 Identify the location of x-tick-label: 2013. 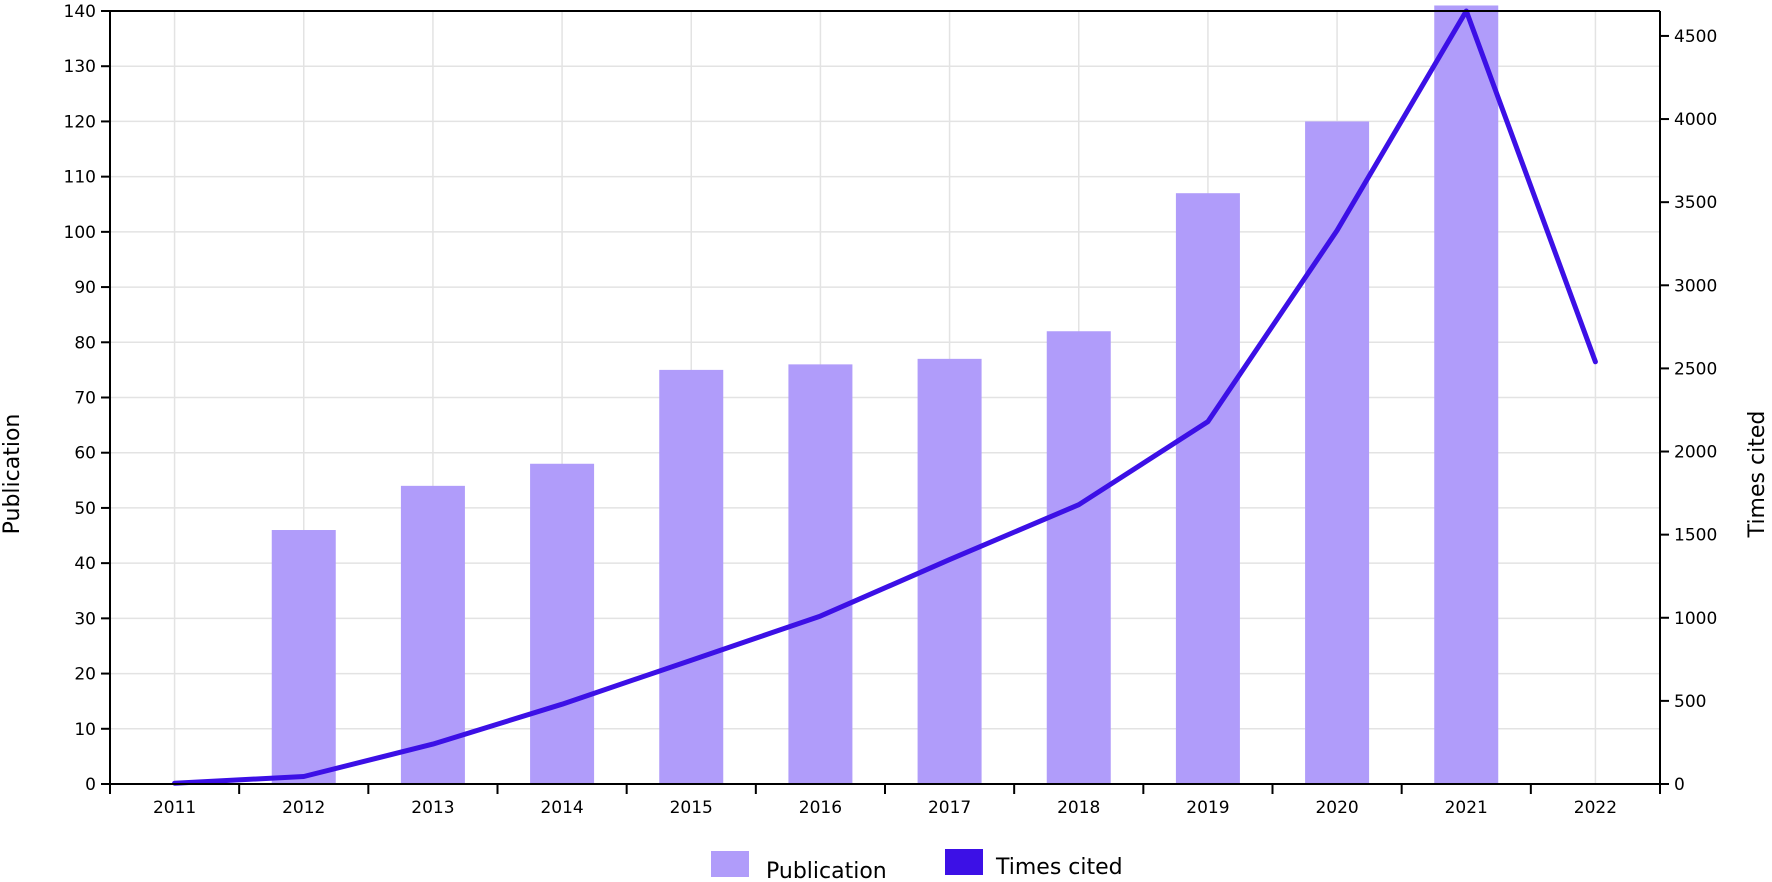
(432, 808).